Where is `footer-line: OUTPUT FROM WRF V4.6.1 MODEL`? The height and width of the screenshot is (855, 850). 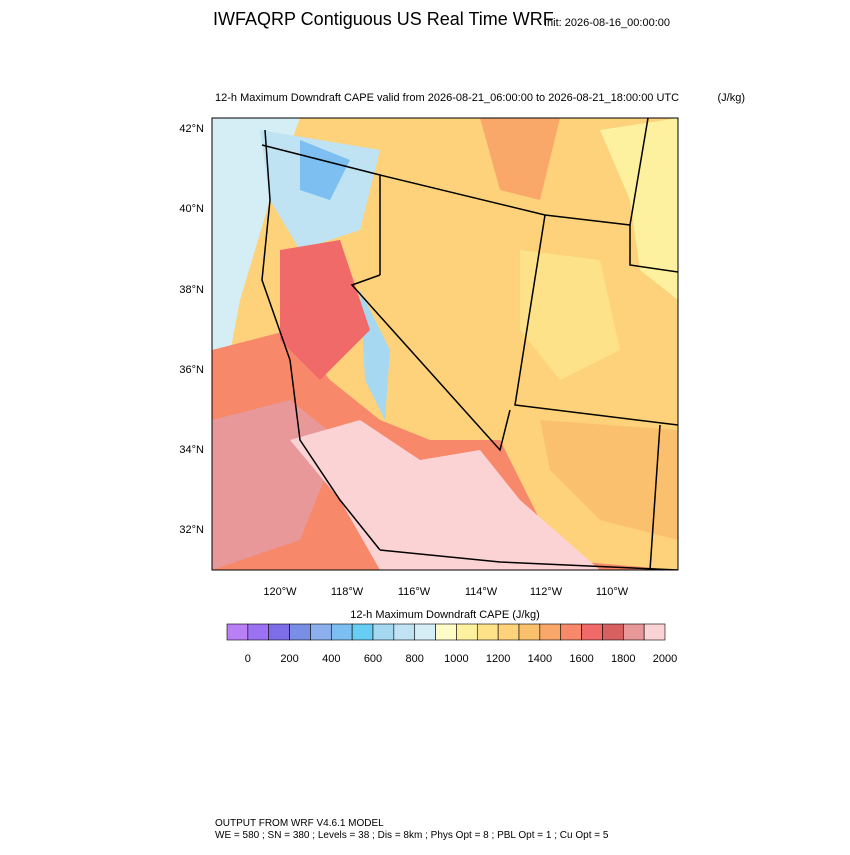 footer-line: OUTPUT FROM WRF V4.6.1 MODEL is located at coordinates (299, 823).